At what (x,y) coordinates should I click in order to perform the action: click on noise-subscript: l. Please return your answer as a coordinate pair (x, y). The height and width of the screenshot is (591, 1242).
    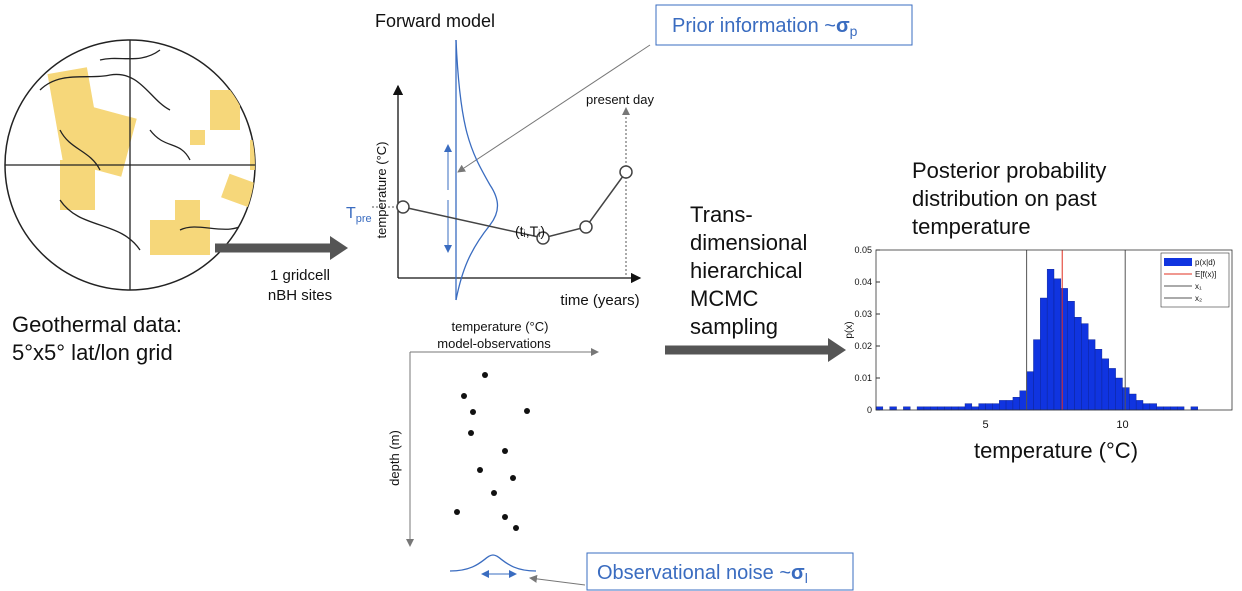
    Looking at the image, I should click on (806, 578).